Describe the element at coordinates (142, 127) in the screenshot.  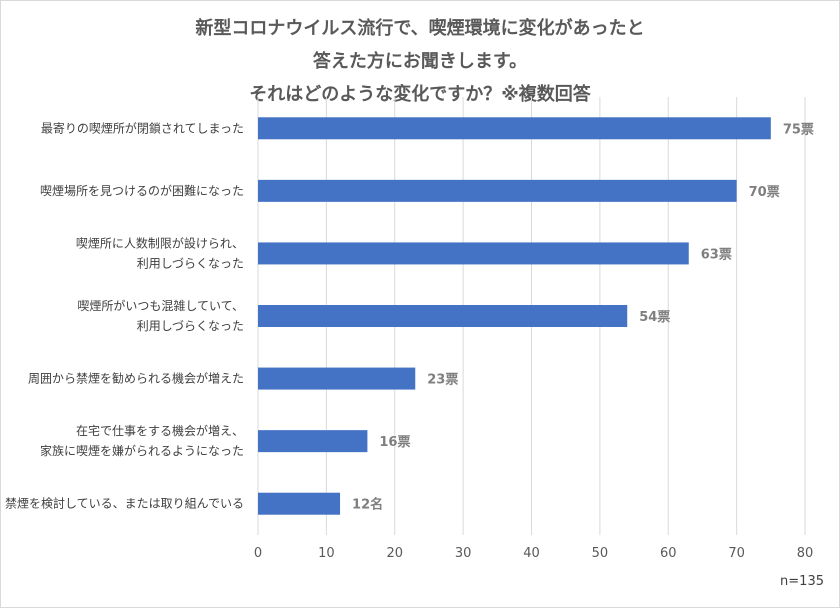
I see `category-label: 最寄りの喫煙所が閉鎖されてしまった` at that location.